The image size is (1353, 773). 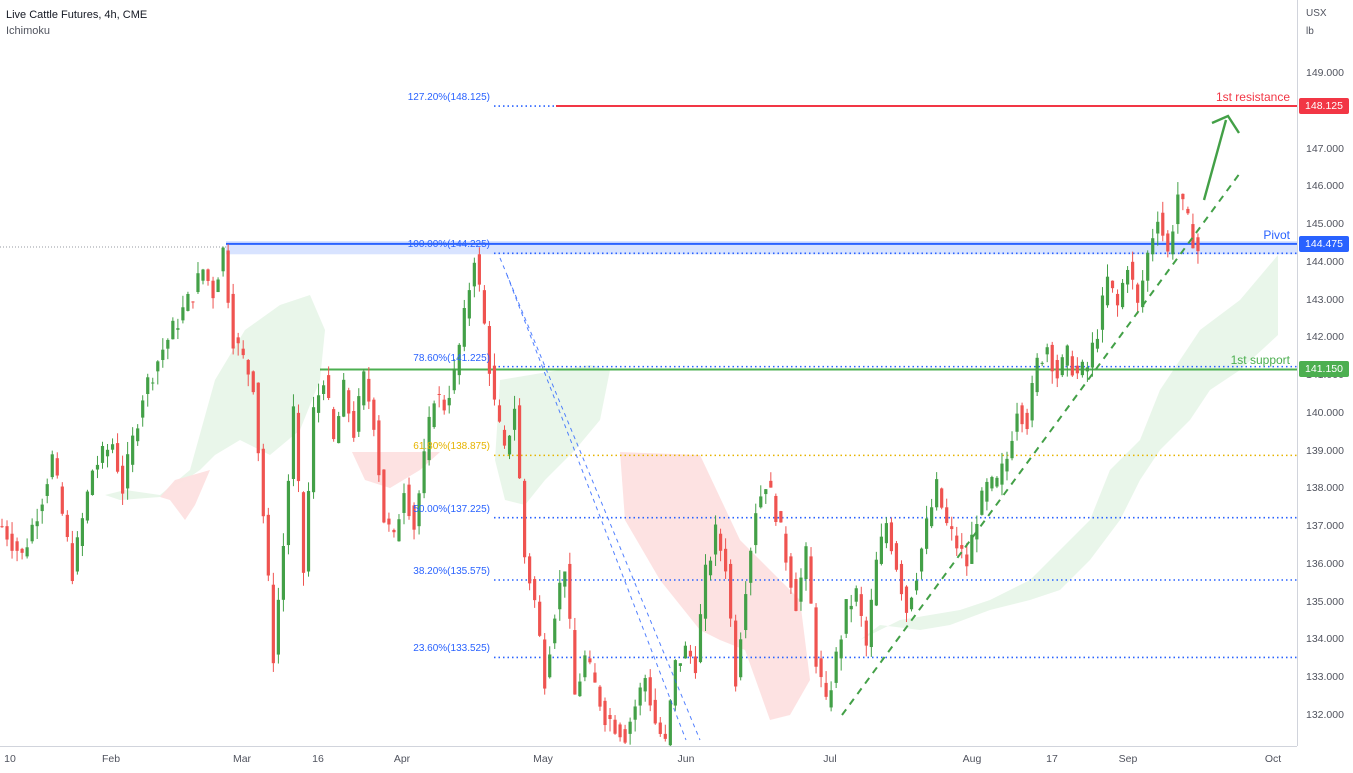 What do you see at coordinates (10, 759) in the screenshot?
I see `time-tick: 10` at bounding box center [10, 759].